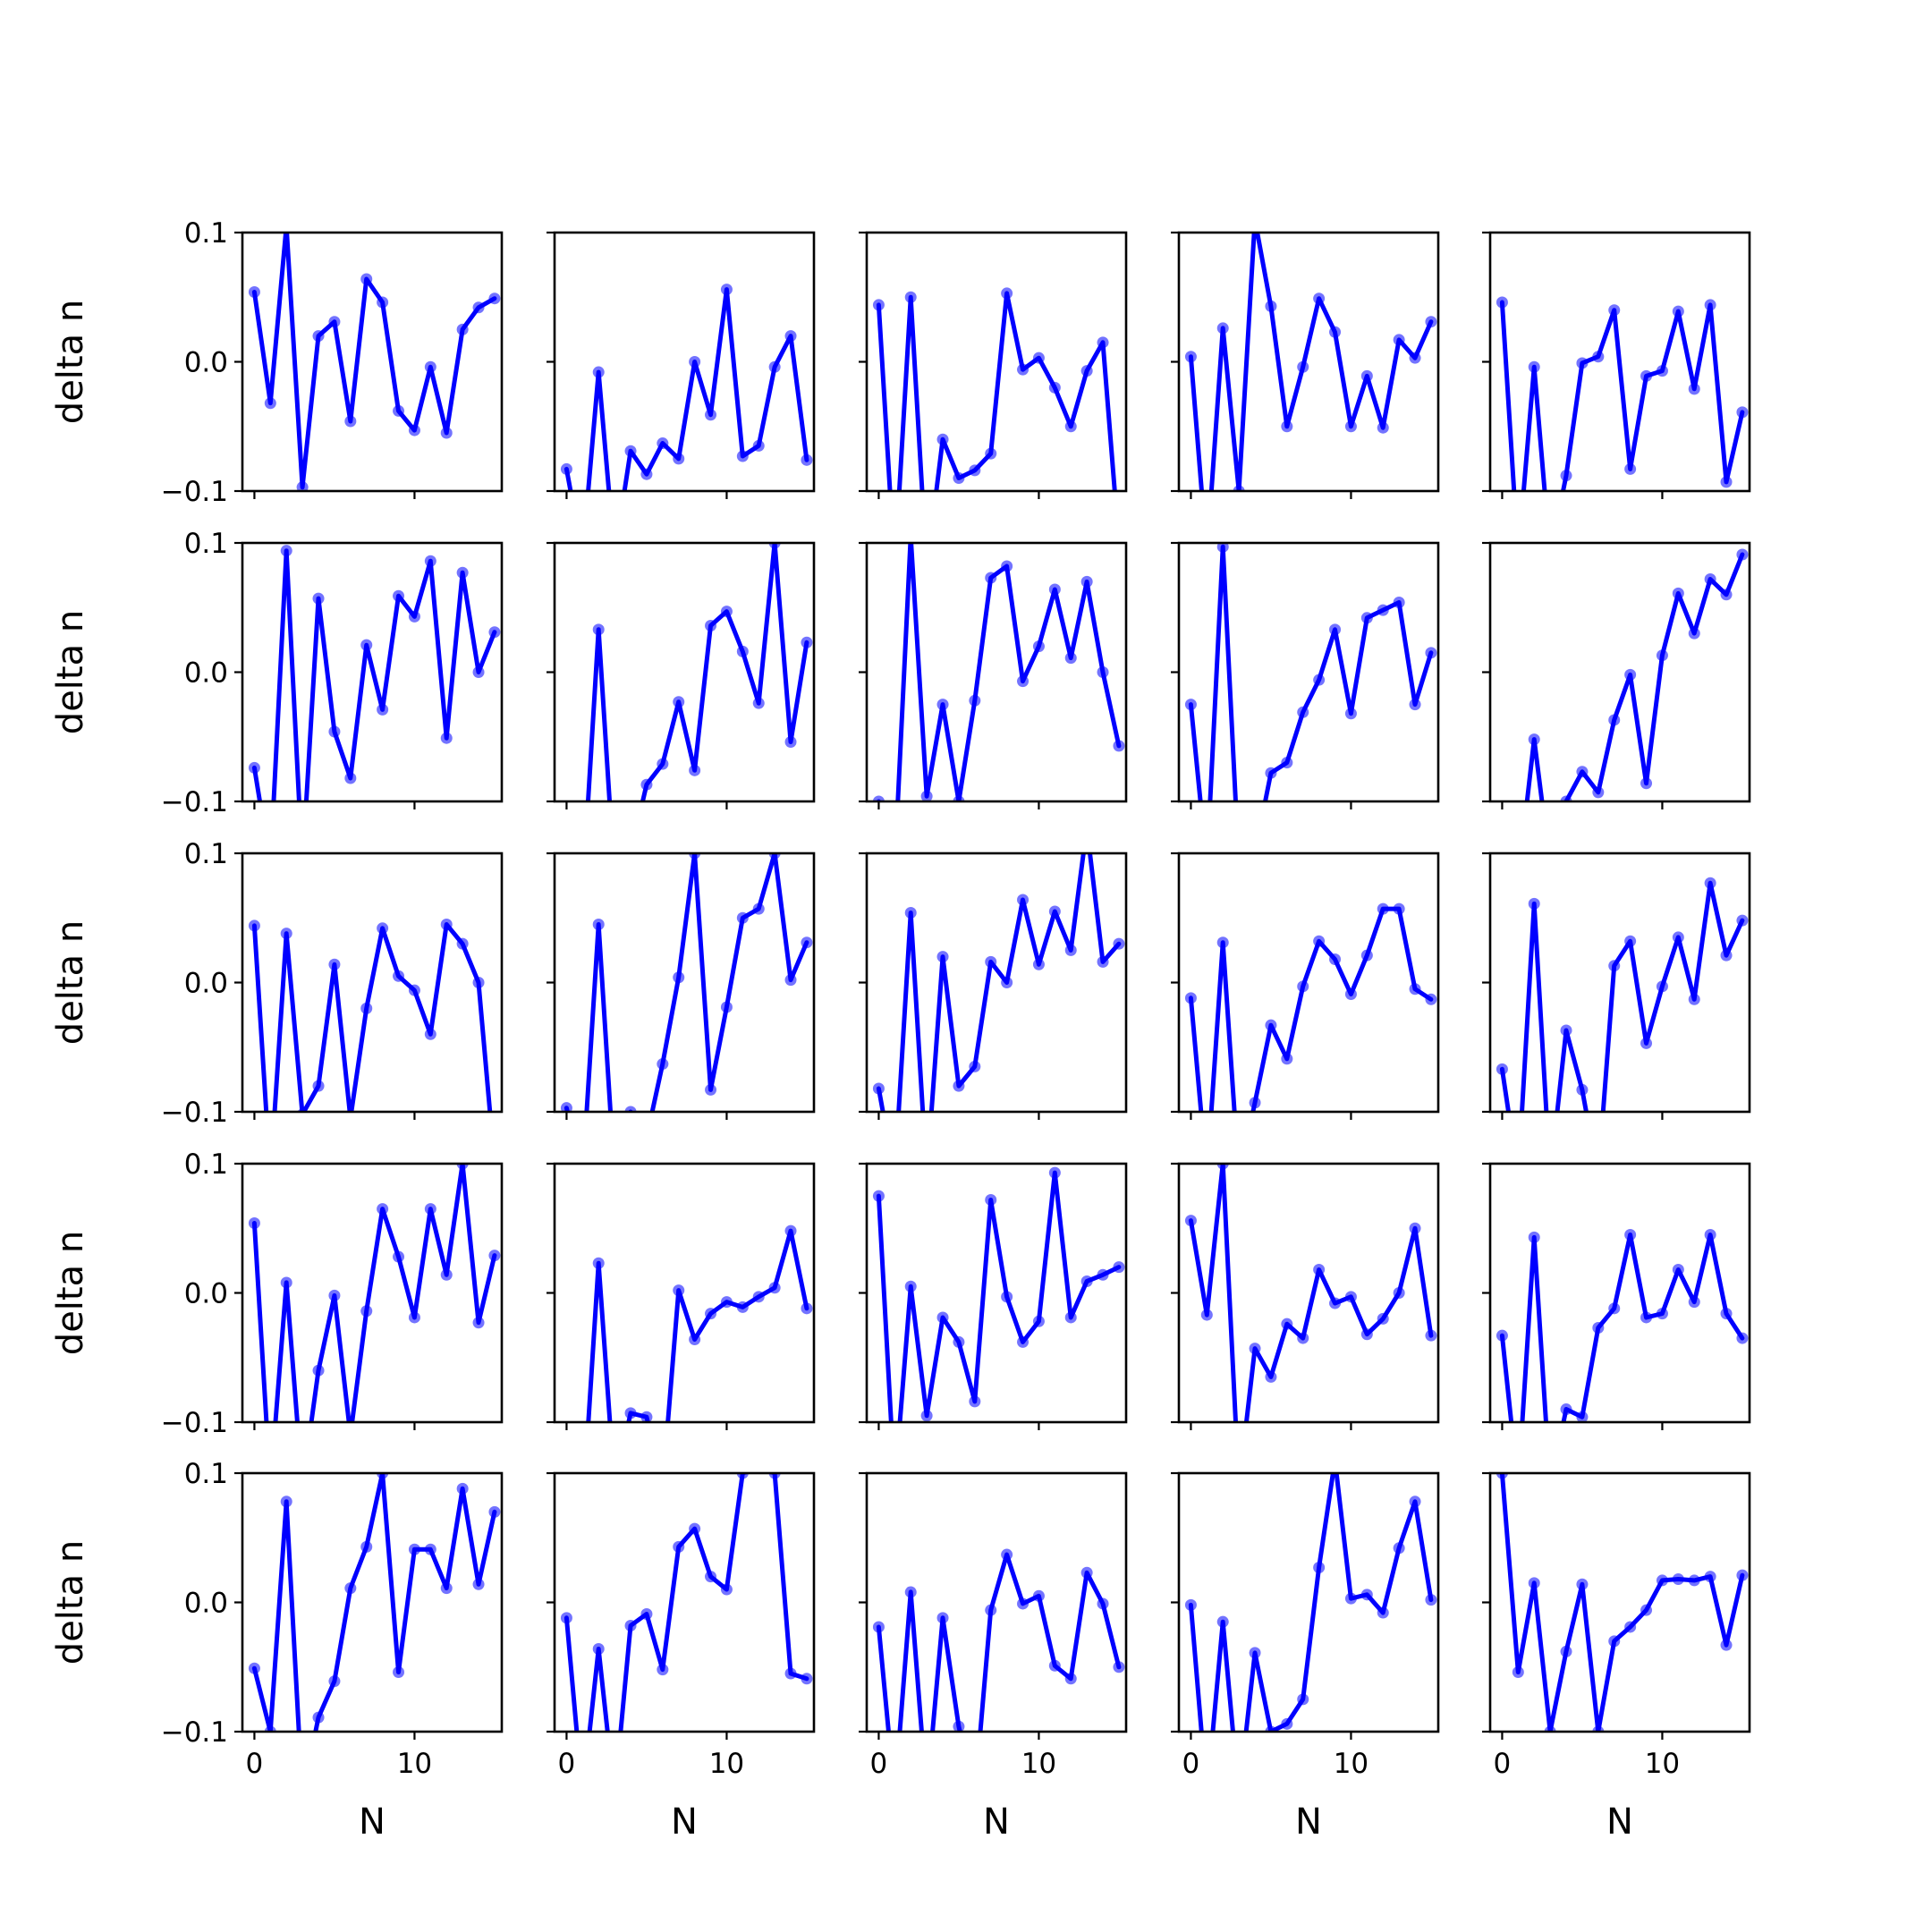  I want to click on panel-r5-c5: 0 10 N, so click(1616, 1657).